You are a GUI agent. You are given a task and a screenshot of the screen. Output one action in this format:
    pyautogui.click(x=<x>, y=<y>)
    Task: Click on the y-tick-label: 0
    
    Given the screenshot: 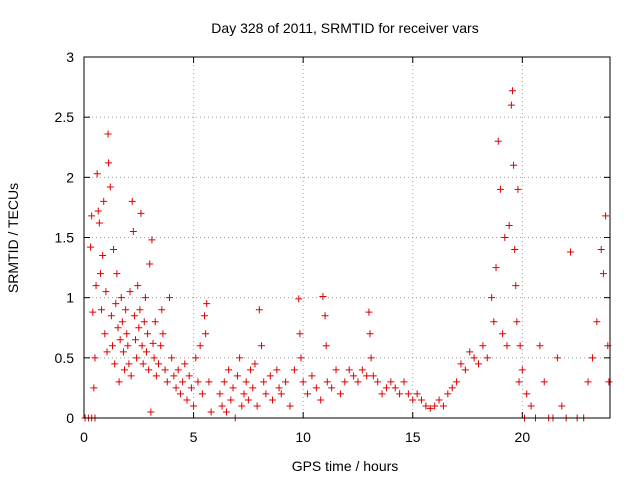 What is the action you would take?
    pyautogui.click(x=70, y=418)
    